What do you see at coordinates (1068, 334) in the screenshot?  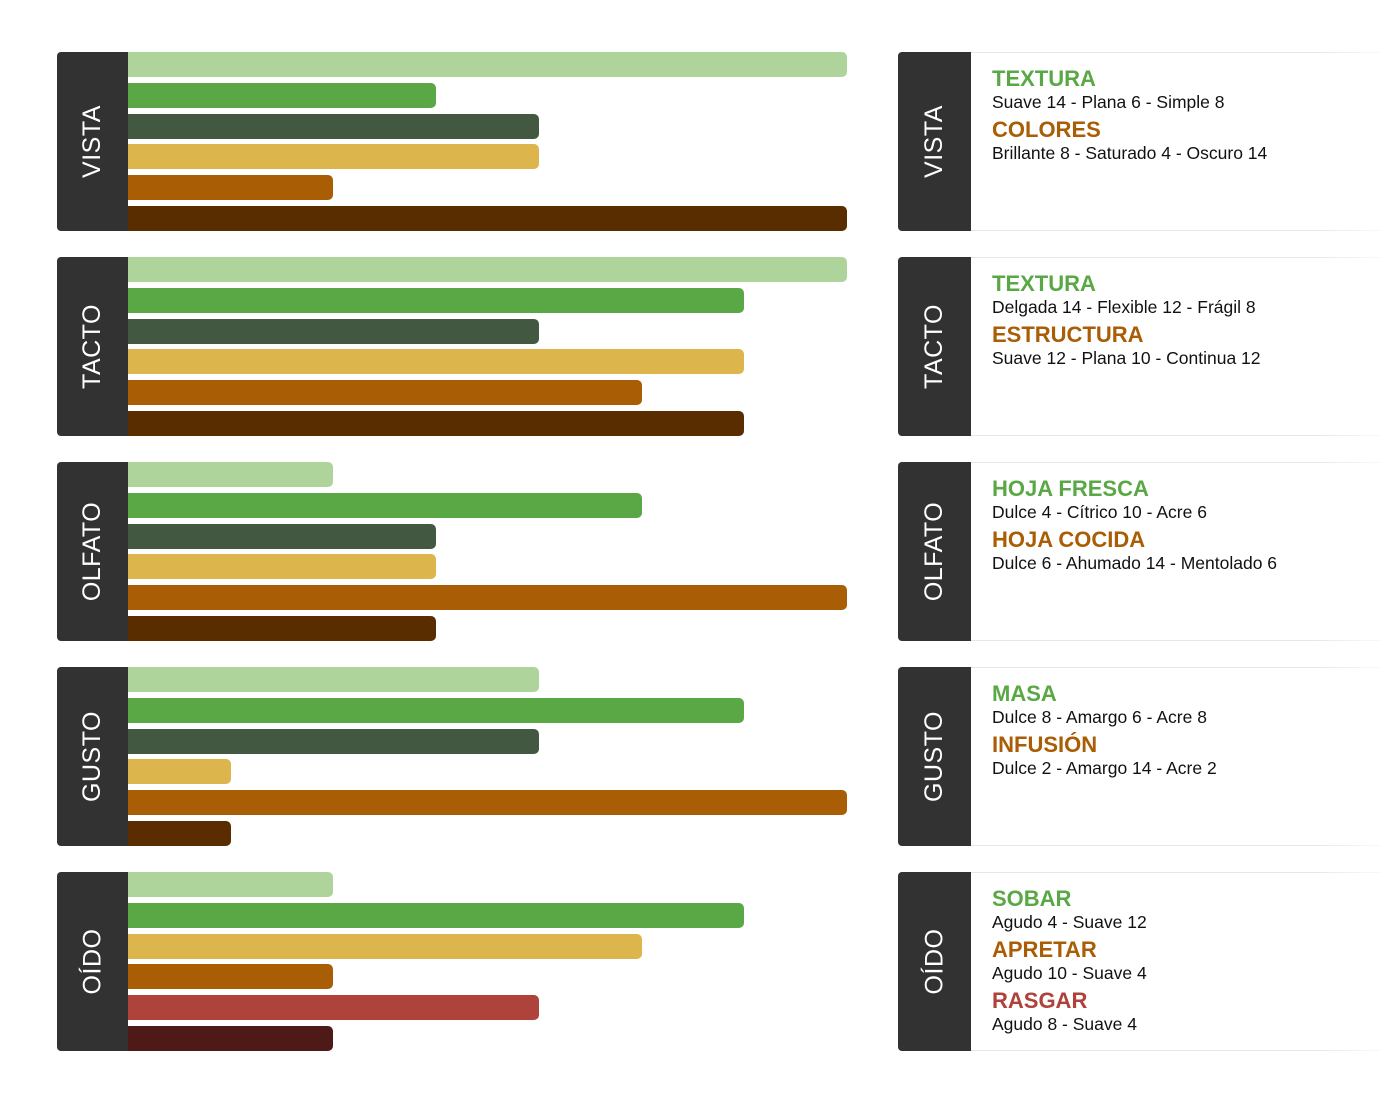 I see `legend-group-title: ESTRUCTURA` at bounding box center [1068, 334].